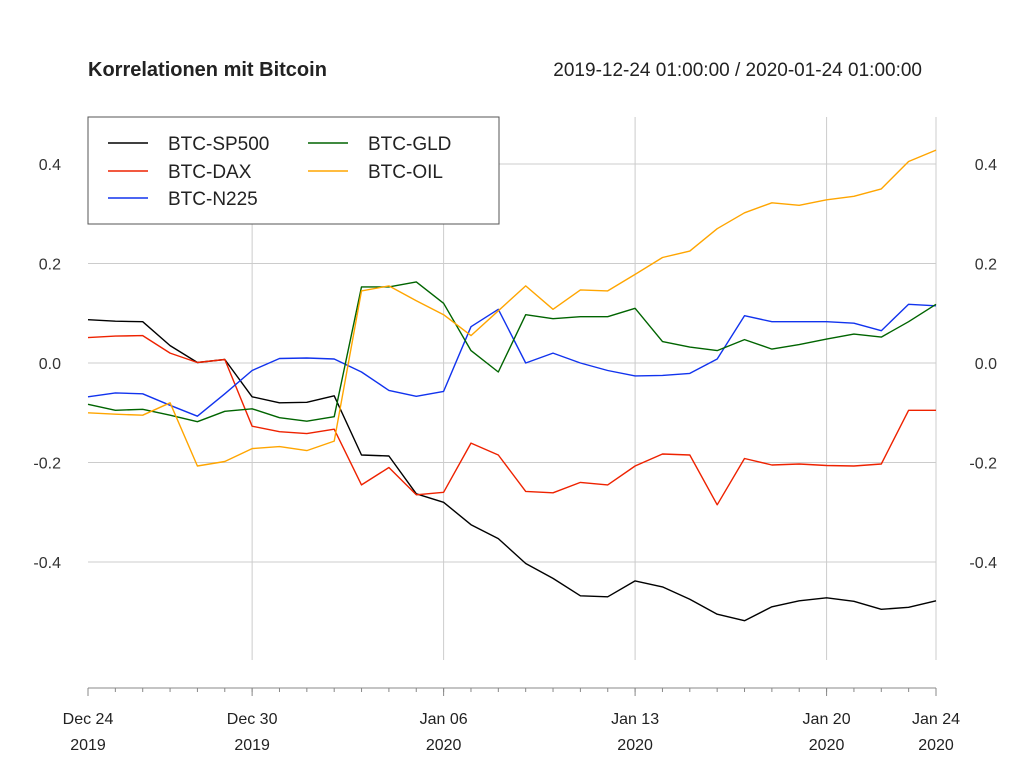  I want to click on y-tick-label-right: -0.4, so click(983, 563).